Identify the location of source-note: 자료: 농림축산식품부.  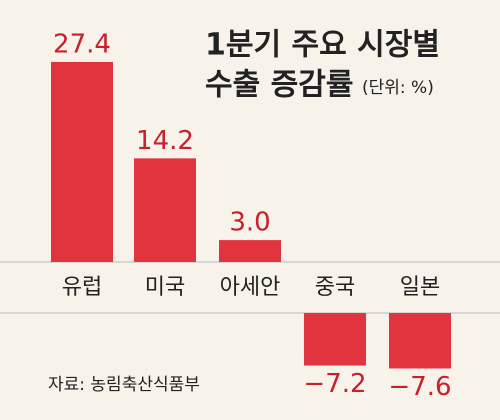
(124, 385).